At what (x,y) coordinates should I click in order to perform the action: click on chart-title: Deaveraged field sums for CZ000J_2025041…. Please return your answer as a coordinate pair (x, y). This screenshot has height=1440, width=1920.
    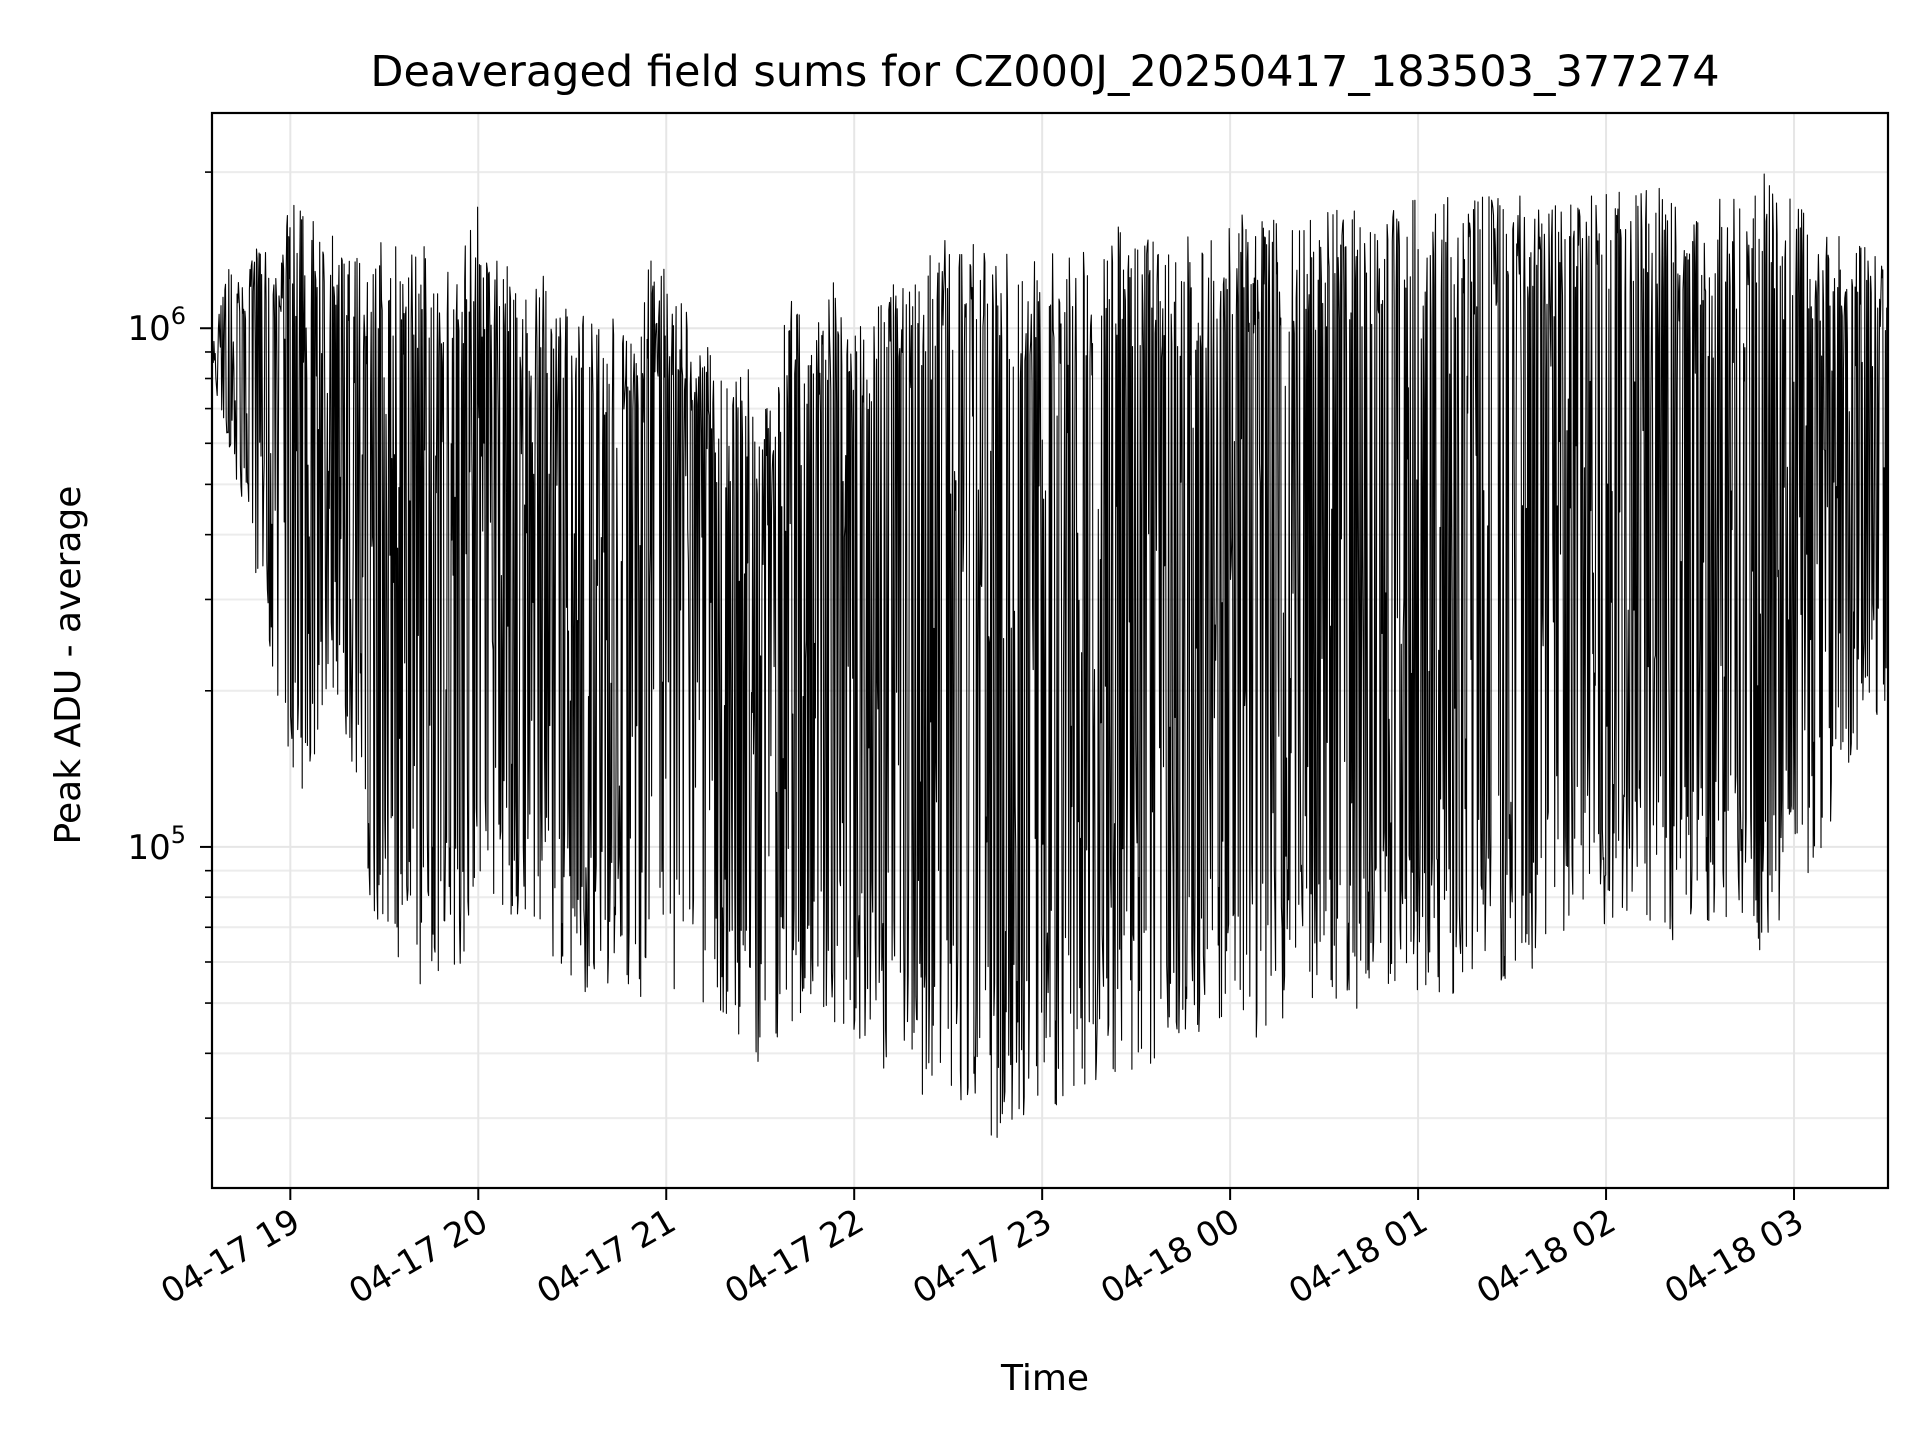
    Looking at the image, I should click on (1044, 72).